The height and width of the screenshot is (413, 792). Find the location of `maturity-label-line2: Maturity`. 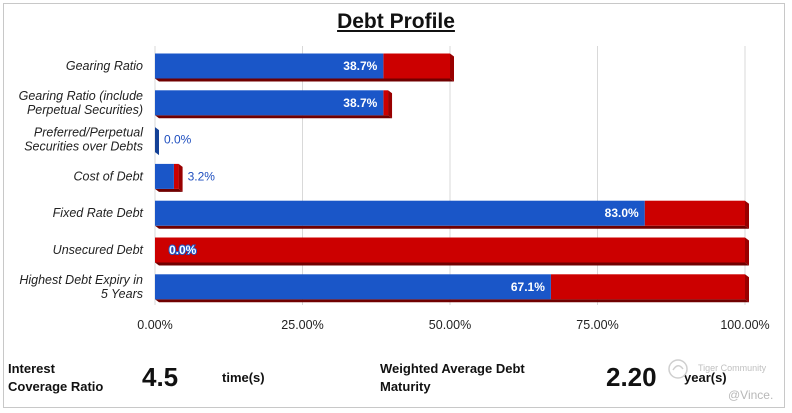

maturity-label-line2: Maturity is located at coordinates (405, 386).